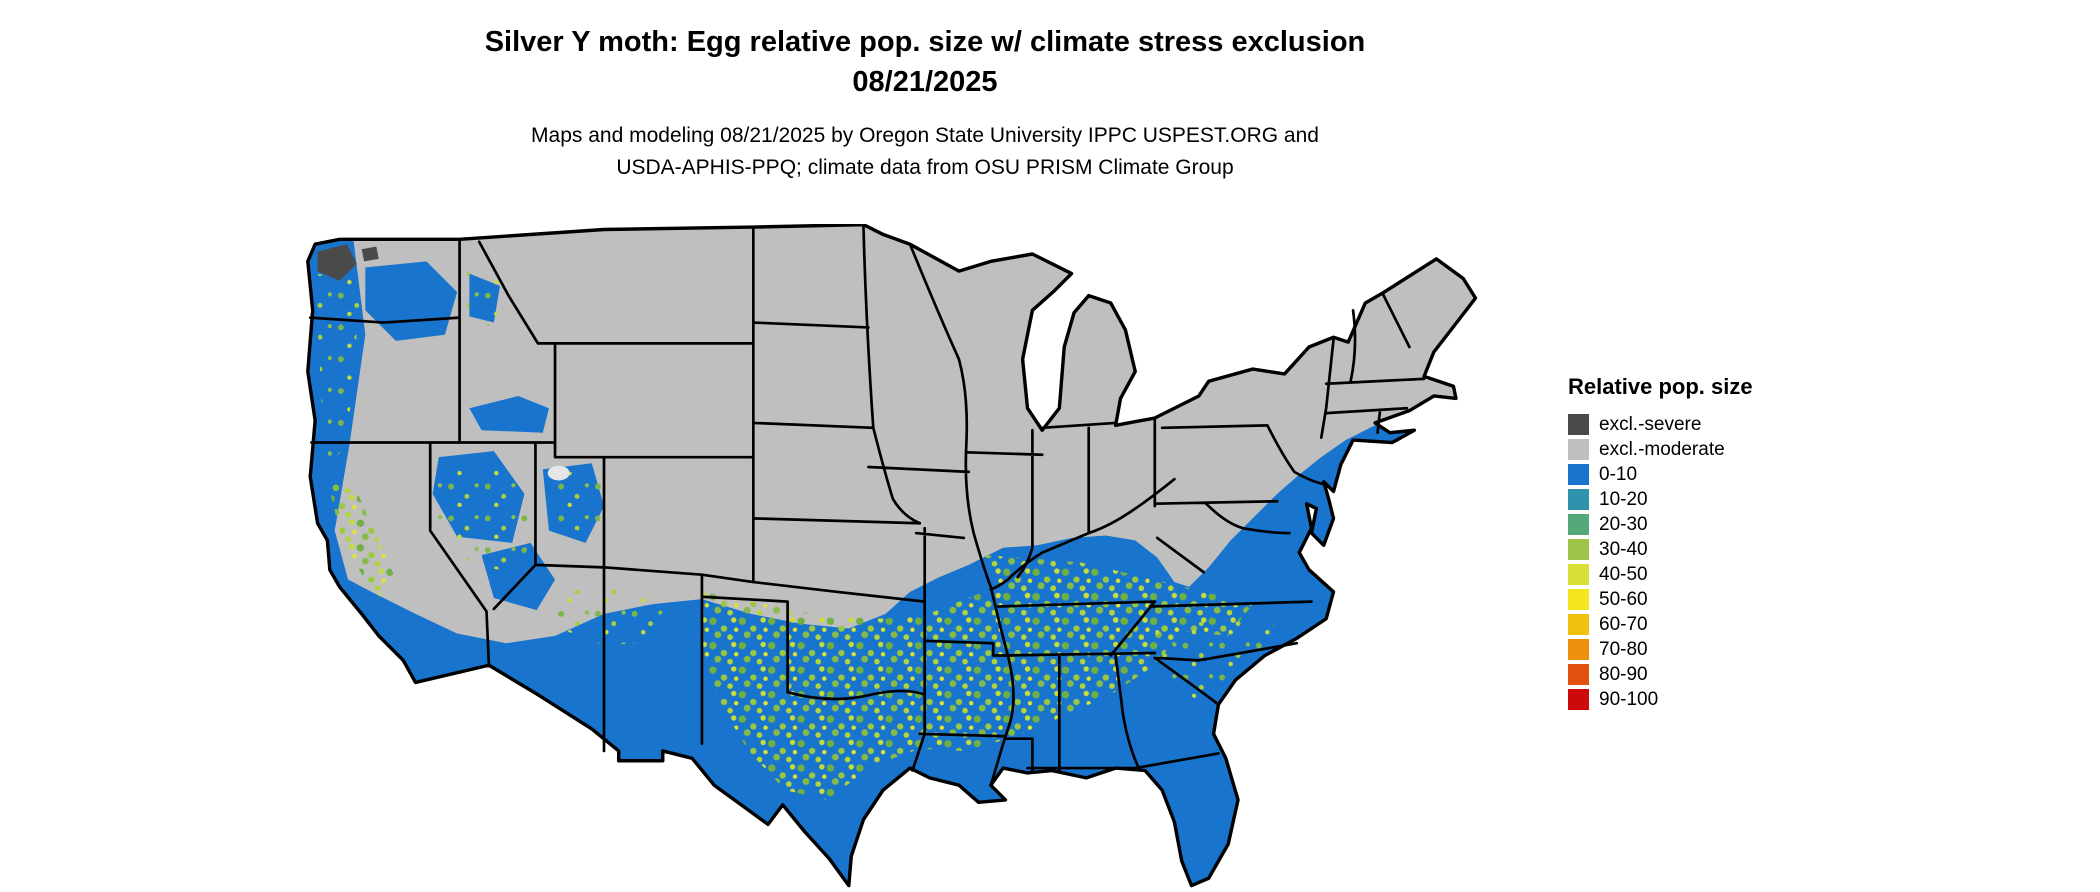 This screenshot has width=2100, height=892. Describe the element at coordinates (1738, 674) in the screenshot. I see `legend-item: 80-90` at that location.